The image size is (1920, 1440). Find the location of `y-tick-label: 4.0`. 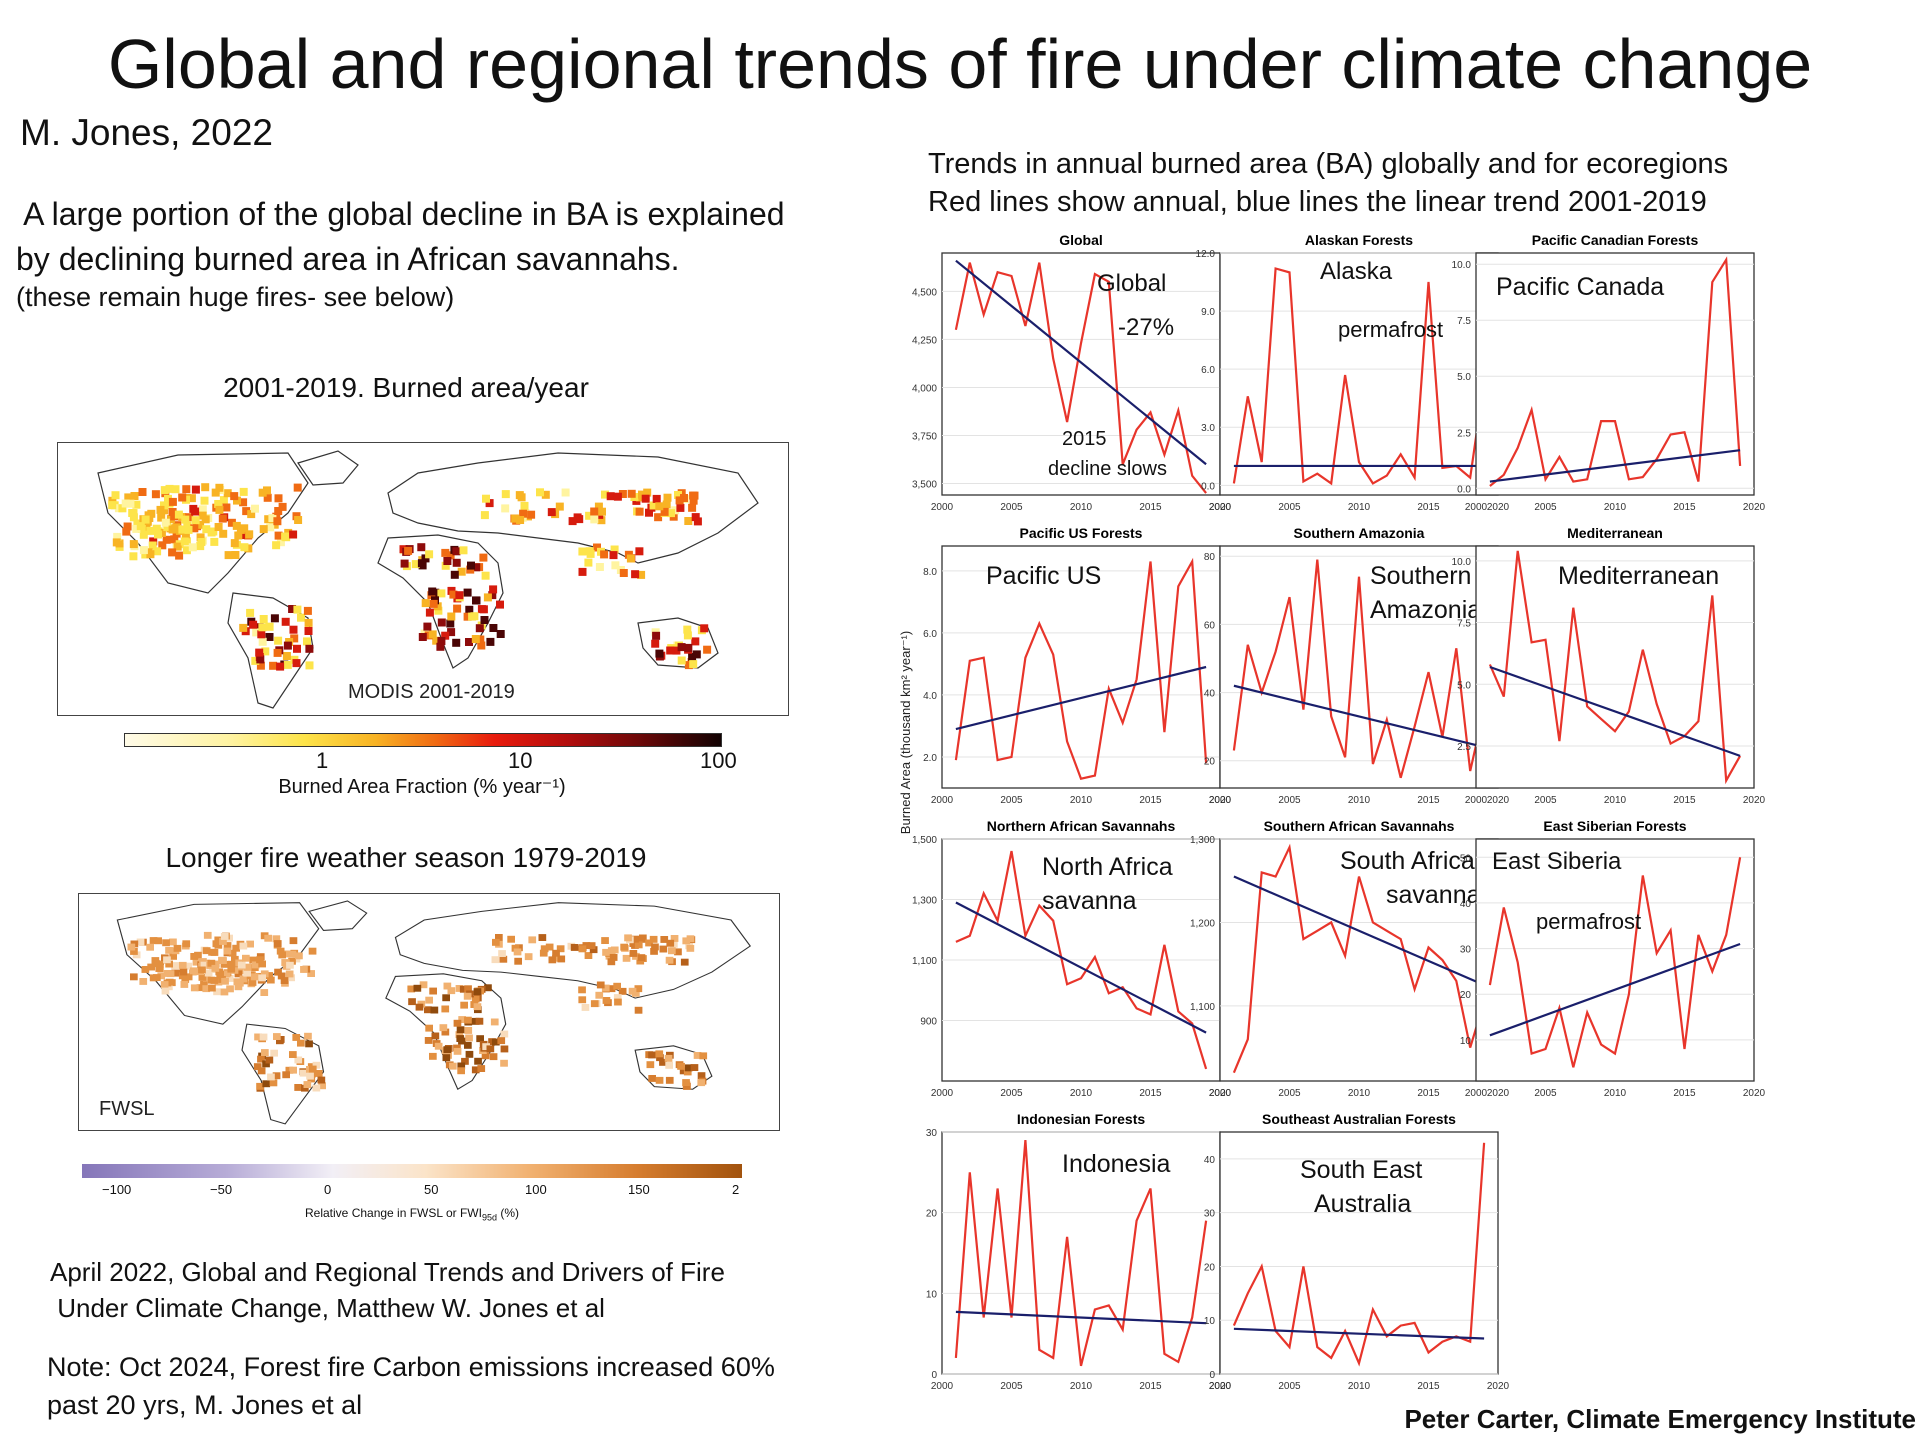

y-tick-label: 4.0 is located at coordinates (930, 696).